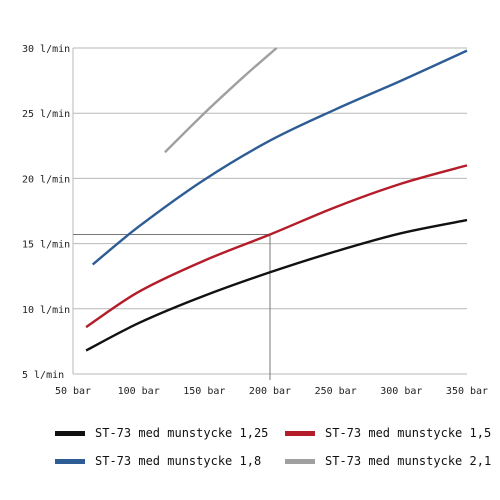 The height and width of the screenshot is (500, 500). I want to click on x-tick-label-6: 350 bar, so click(467, 391).